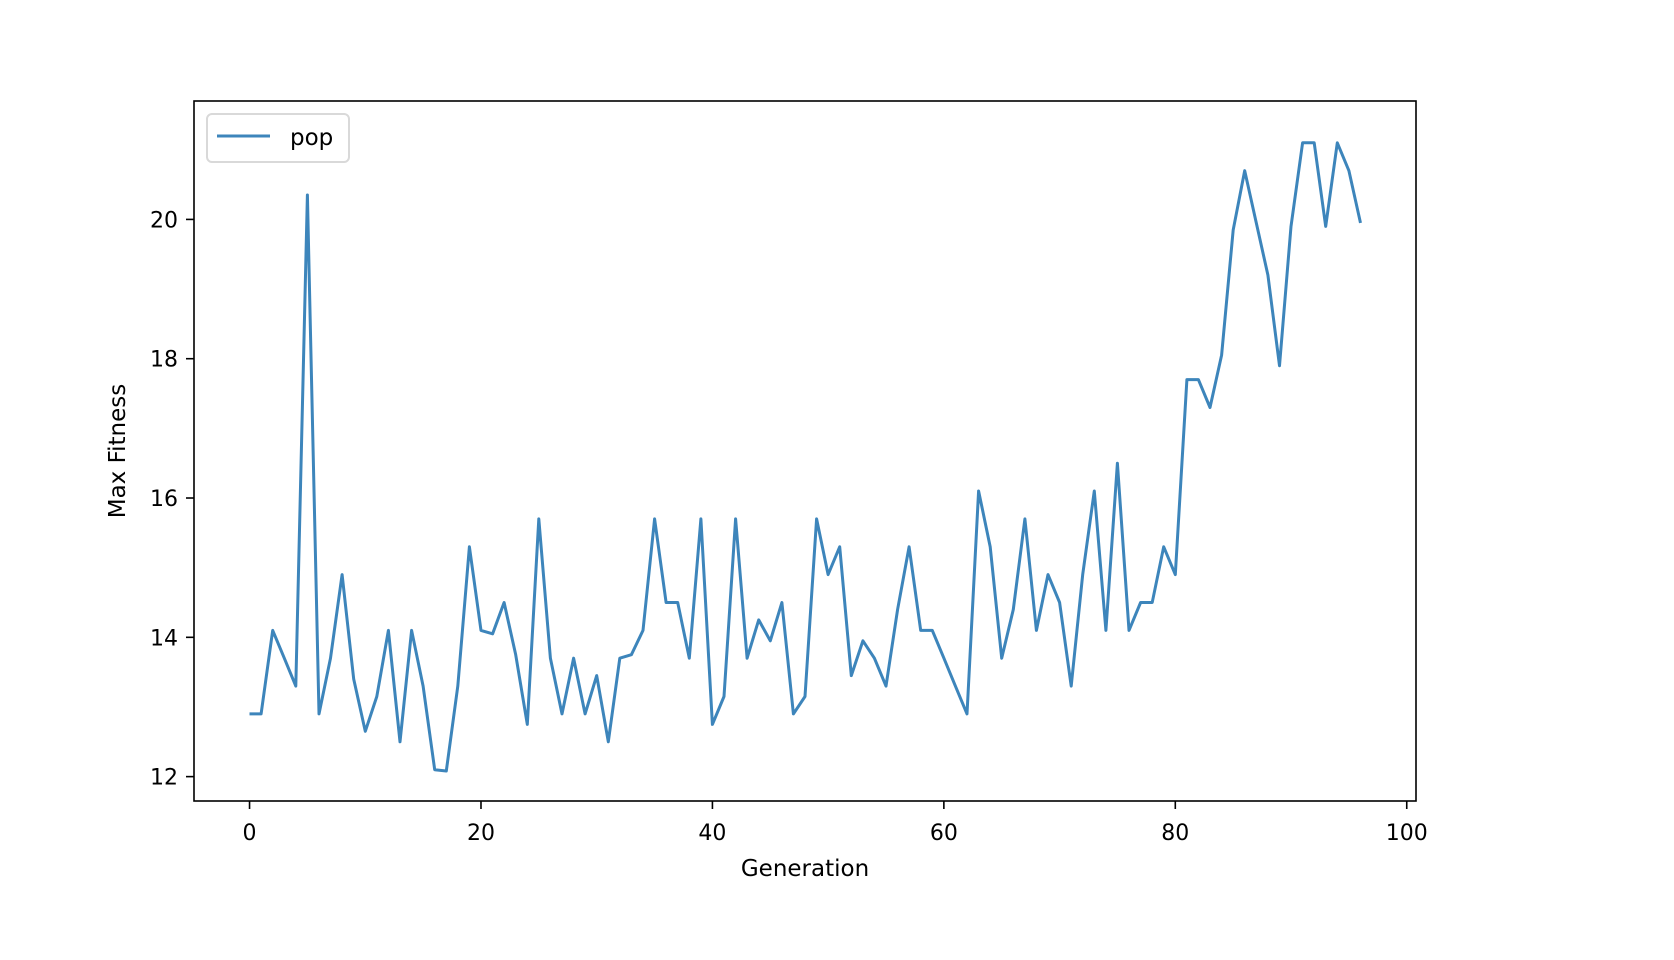 The height and width of the screenshot is (960, 1674). What do you see at coordinates (164, 778) in the screenshot?
I see `y-tick-label: 12` at bounding box center [164, 778].